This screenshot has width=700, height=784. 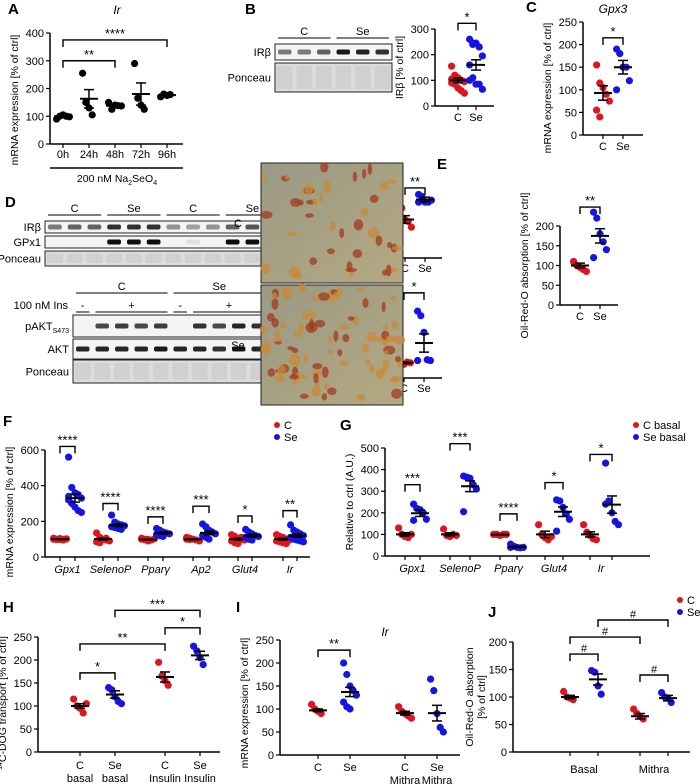 What do you see at coordinates (362, 32) in the screenshot?
I see `blot-group-label: Se` at bounding box center [362, 32].